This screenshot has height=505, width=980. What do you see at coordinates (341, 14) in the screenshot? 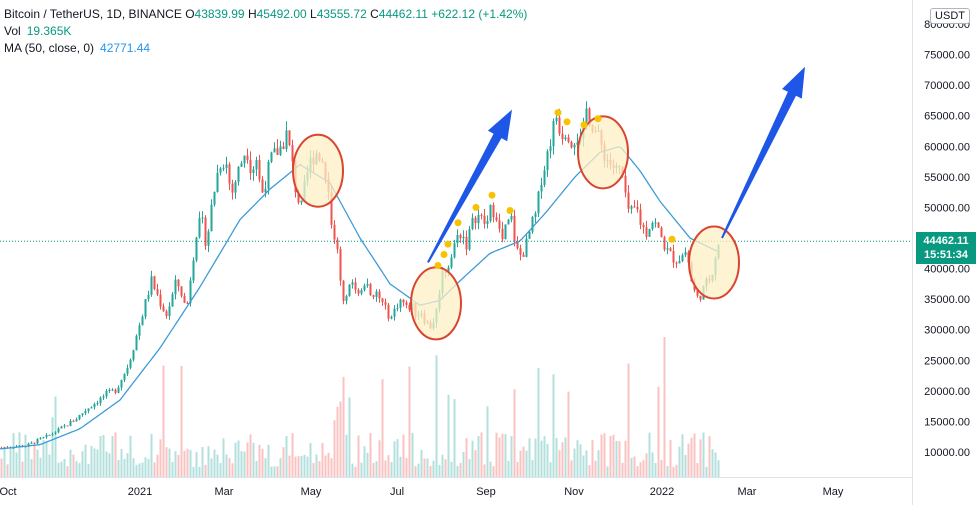
I see `low-value: 43555.72` at bounding box center [341, 14].